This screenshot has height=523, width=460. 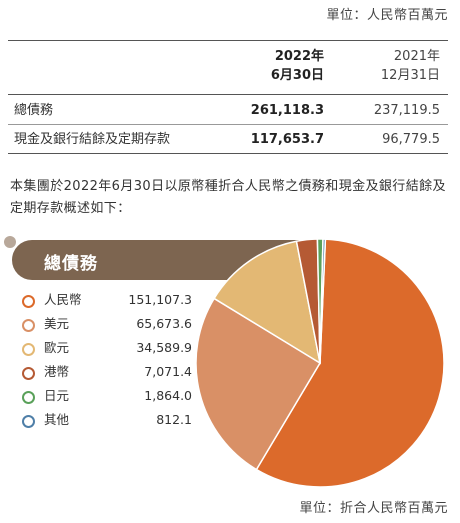 I want to click on row-value-2021: 237,119.5, so click(x=406, y=110).